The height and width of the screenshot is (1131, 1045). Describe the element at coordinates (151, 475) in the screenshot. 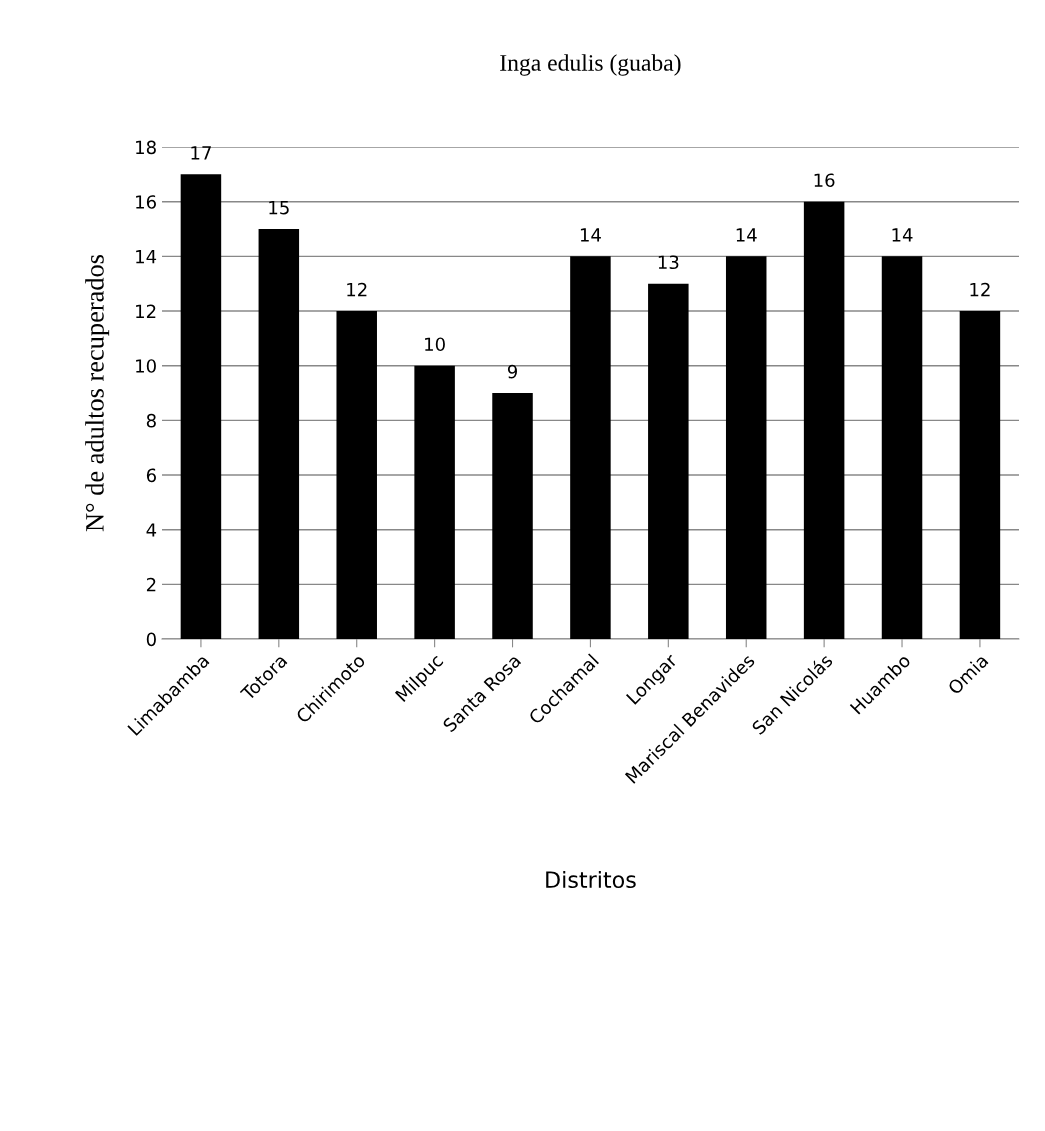

I see `y-tick-label: 6` at that location.